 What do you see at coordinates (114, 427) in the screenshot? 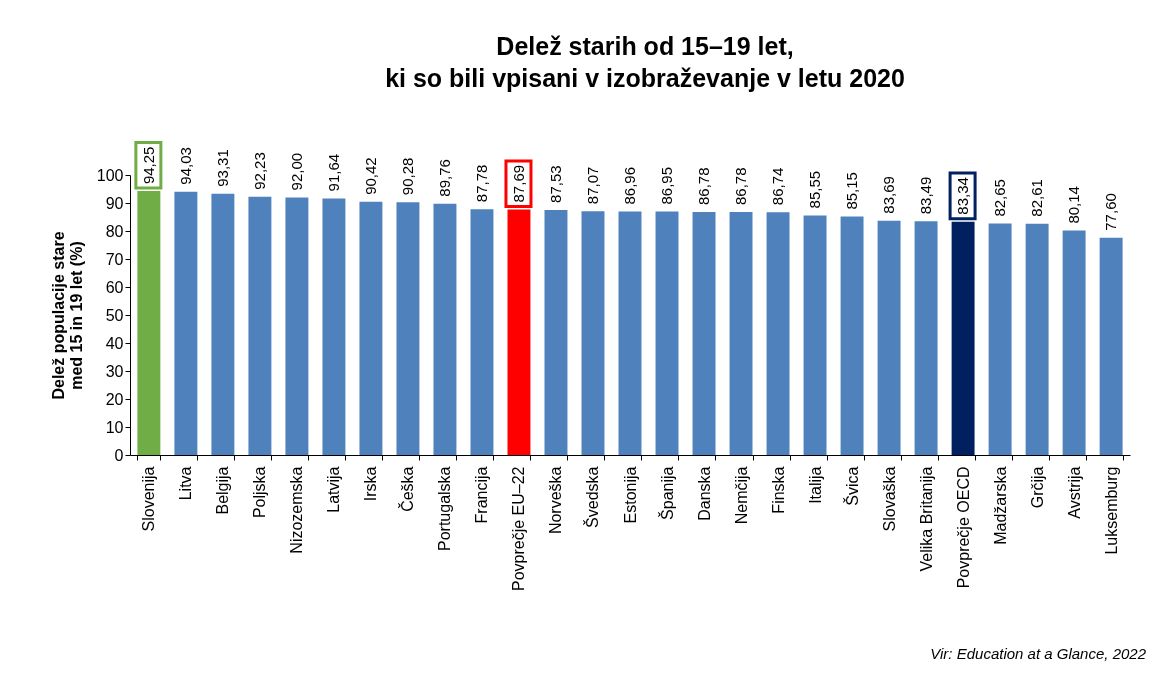
I see `y-tick-label: 10` at bounding box center [114, 427].